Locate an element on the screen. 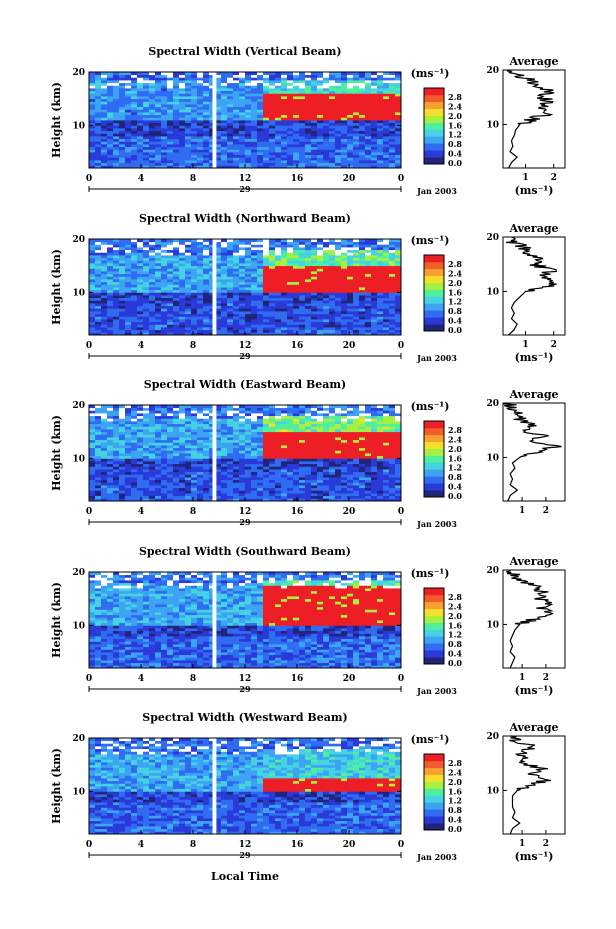 The width and height of the screenshot is (616, 929). average-y-tick-label: 10 is located at coordinates (492, 125).